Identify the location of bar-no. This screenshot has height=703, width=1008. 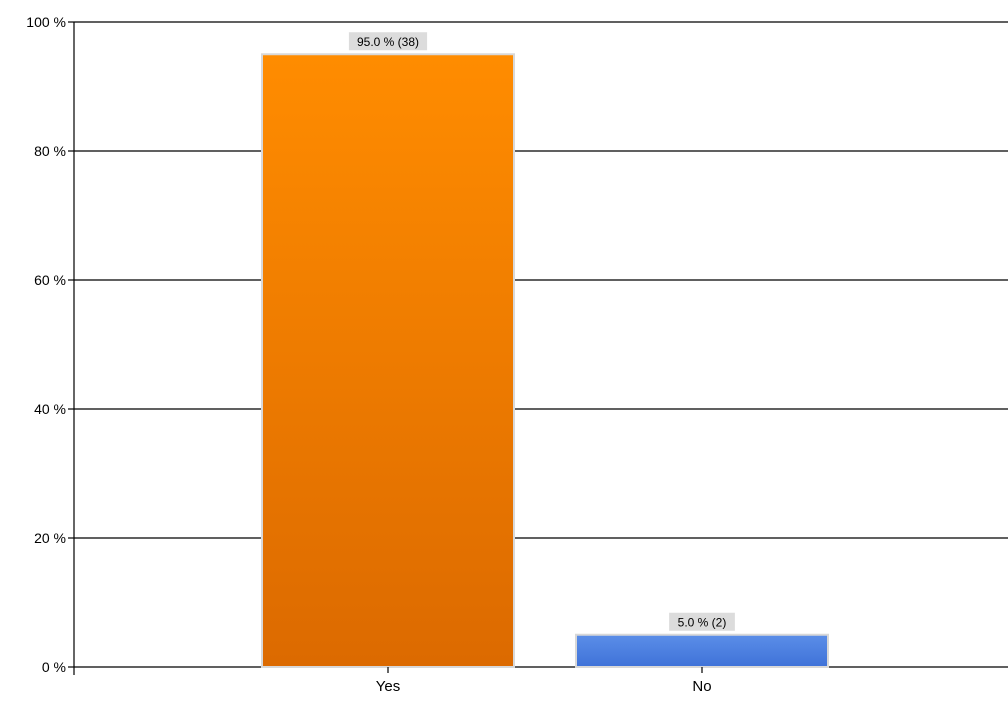
(702, 650).